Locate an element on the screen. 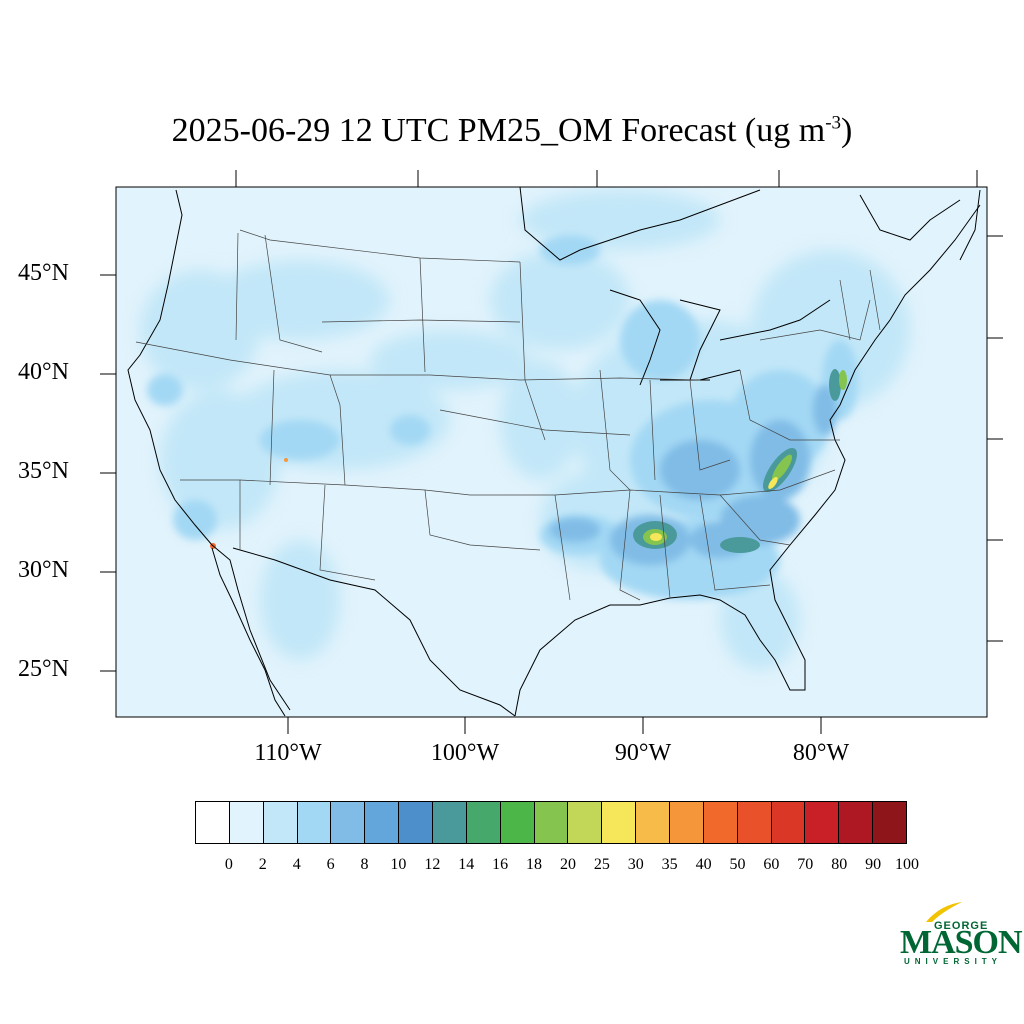  colorbar-tick-label: 25 is located at coordinates (601, 864).